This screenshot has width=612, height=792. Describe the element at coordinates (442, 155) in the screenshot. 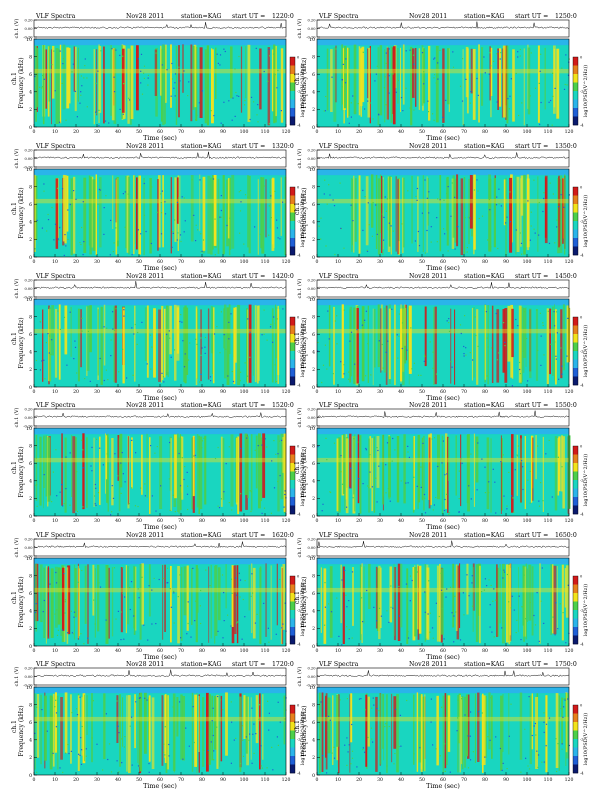

I see `waveform-trace` at that location.